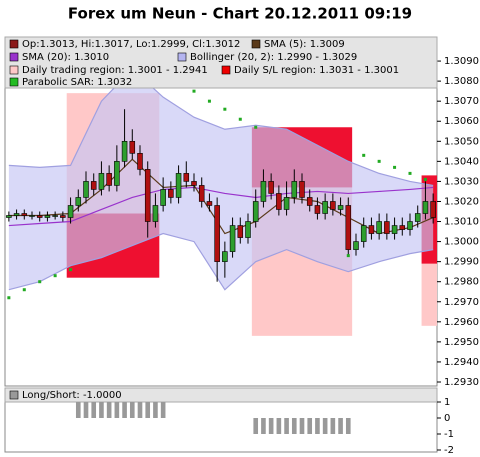  Describe the element at coordinates (461, 201) in the screenshot. I see `y-tick-label: 1.3020` at that location.